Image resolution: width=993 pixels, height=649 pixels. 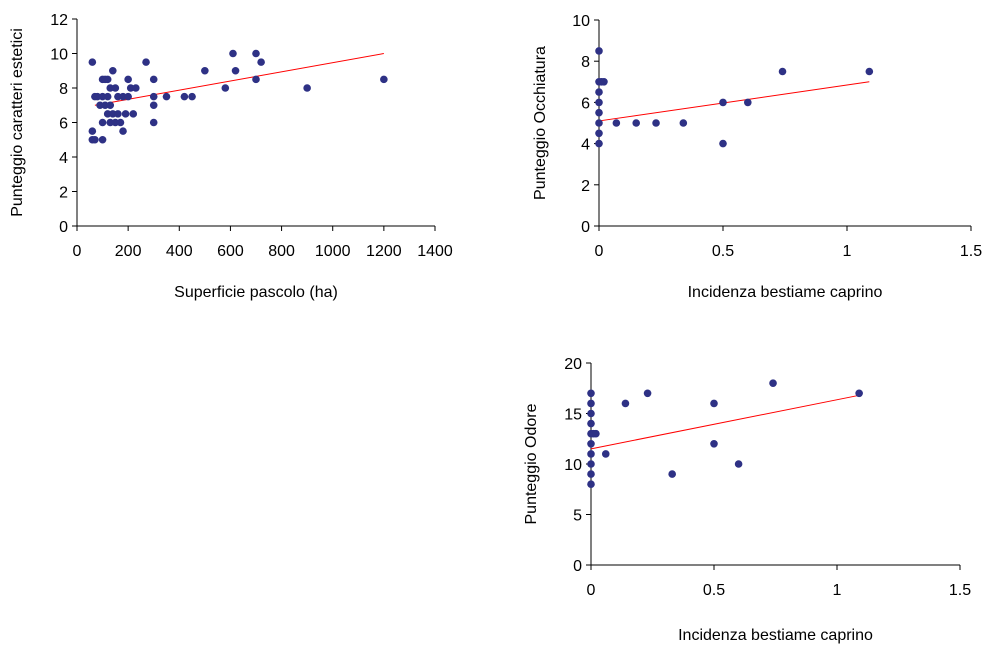 I want to click on x-tick-label: 1400, so click(x=435, y=251).